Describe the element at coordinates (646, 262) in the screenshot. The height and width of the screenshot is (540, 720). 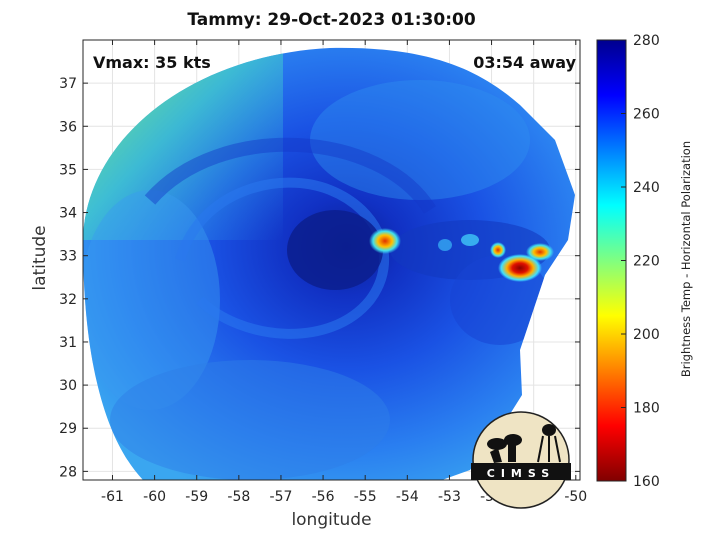
I see `colorbar-tick-label: 220` at that location.